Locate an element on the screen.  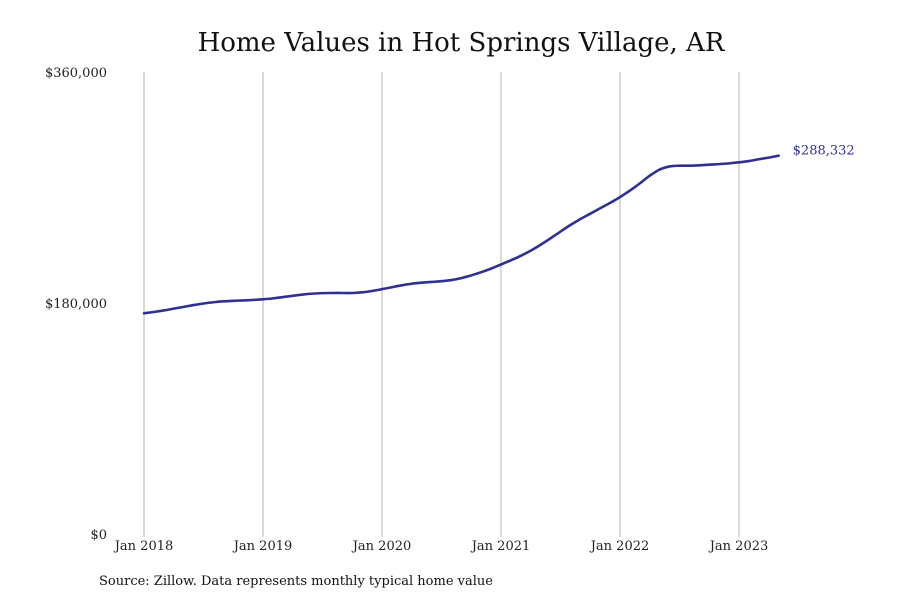
chart-title: Home Values in Hot Springs Village, AR is located at coordinates (462, 43).